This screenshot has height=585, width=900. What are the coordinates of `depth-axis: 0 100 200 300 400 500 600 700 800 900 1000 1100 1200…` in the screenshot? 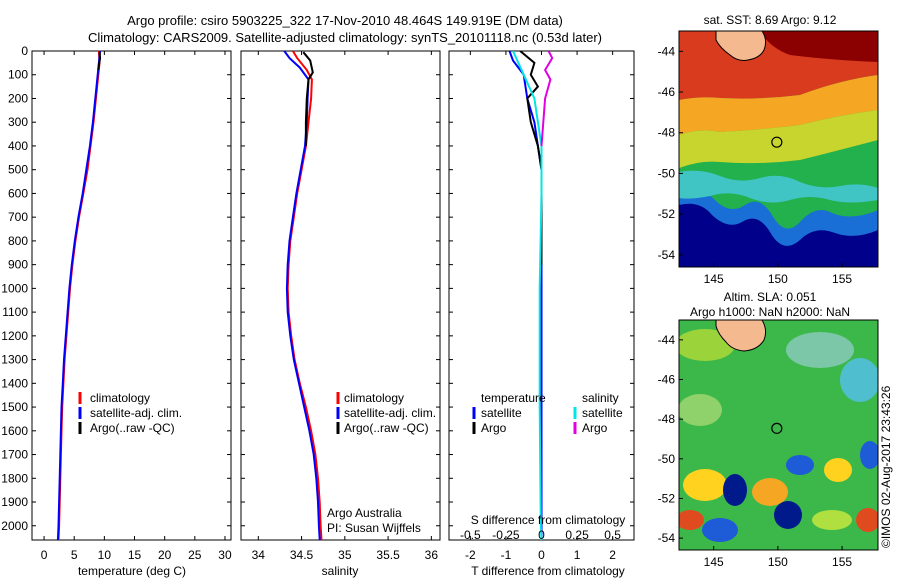 It's located at (14, 288).